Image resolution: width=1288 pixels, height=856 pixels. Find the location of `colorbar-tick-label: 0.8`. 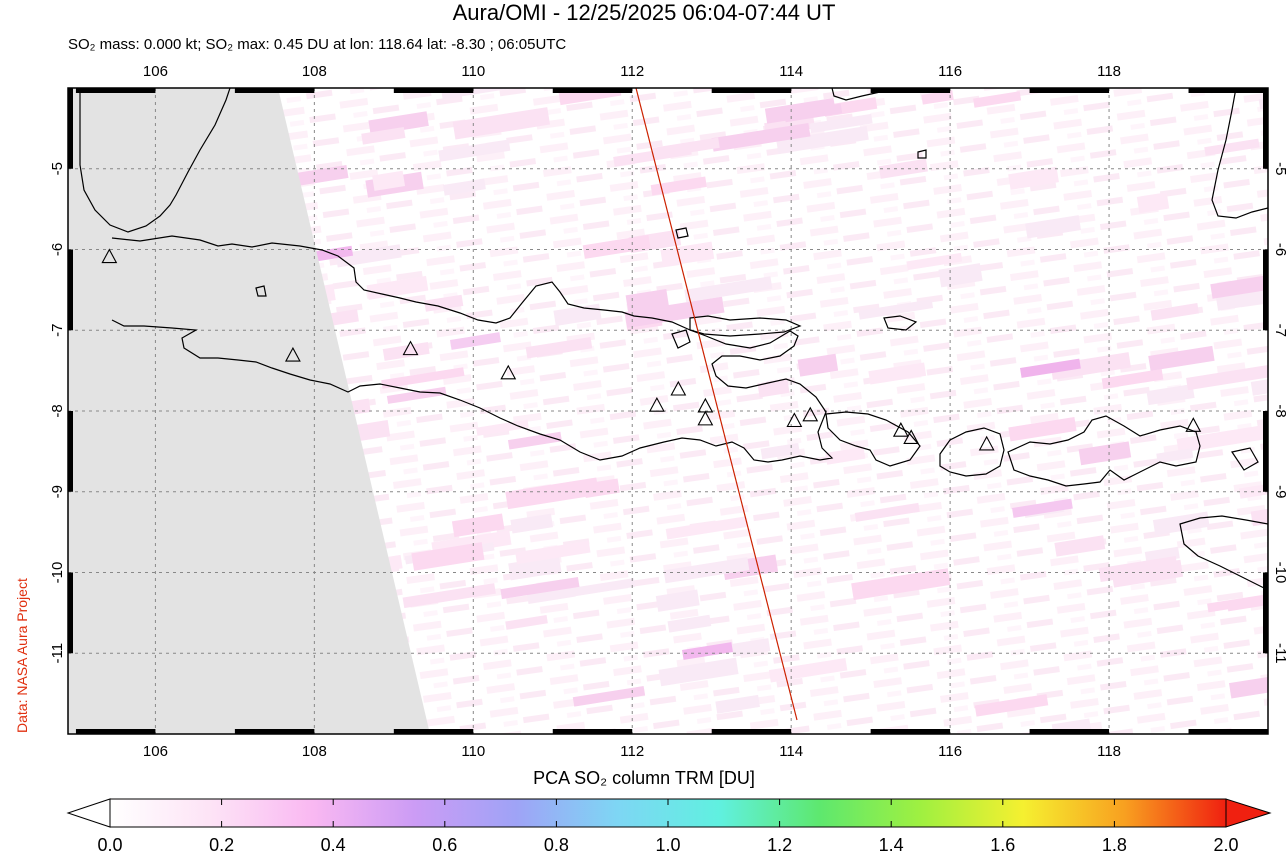

colorbar-tick-label: 0.8 is located at coordinates (556, 845).